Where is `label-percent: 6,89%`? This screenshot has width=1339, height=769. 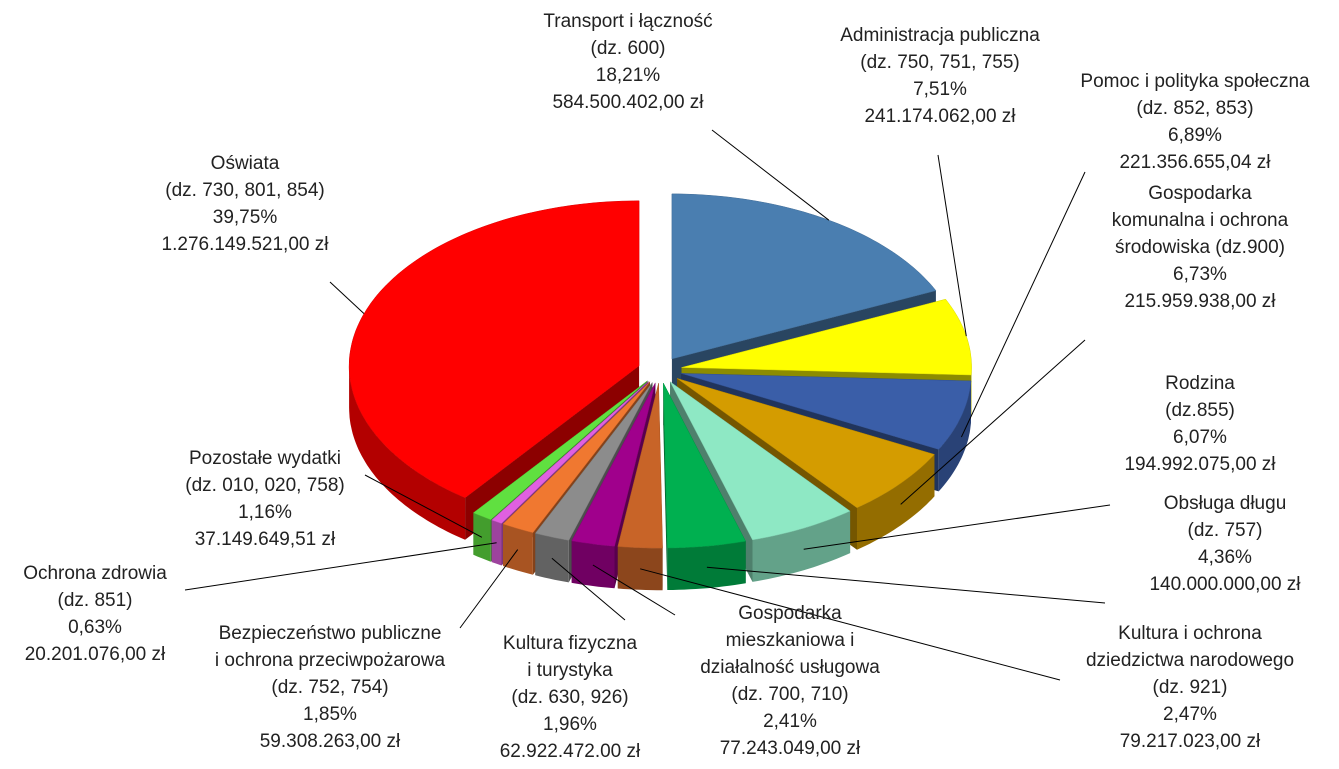
label-percent: 6,89% is located at coordinates (1195, 135).